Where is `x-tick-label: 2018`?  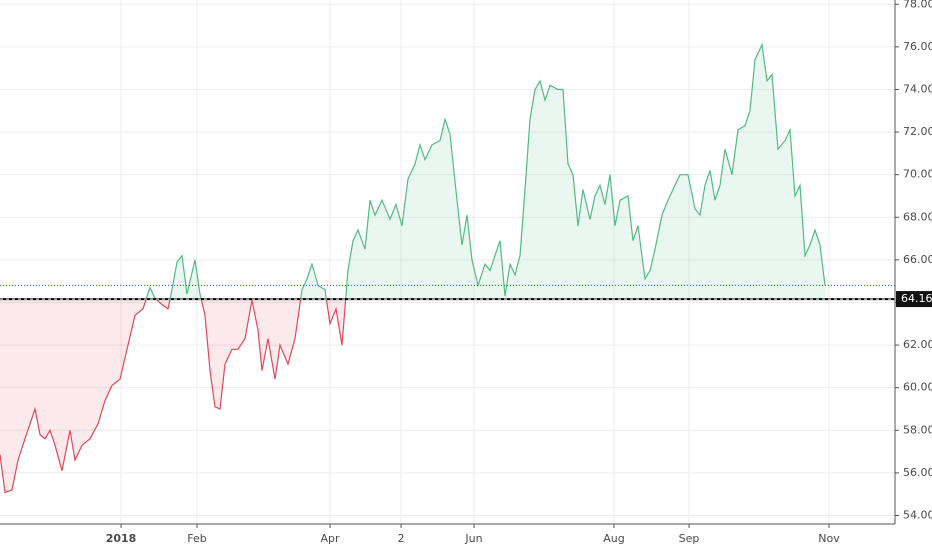 x-tick-label: 2018 is located at coordinates (121, 538).